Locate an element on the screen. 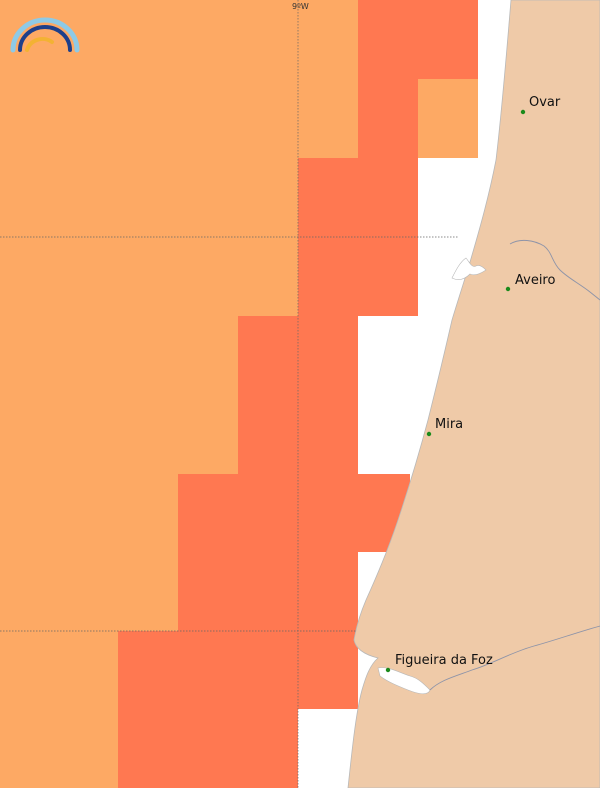  city-mira: Mira is located at coordinates (444, 427).